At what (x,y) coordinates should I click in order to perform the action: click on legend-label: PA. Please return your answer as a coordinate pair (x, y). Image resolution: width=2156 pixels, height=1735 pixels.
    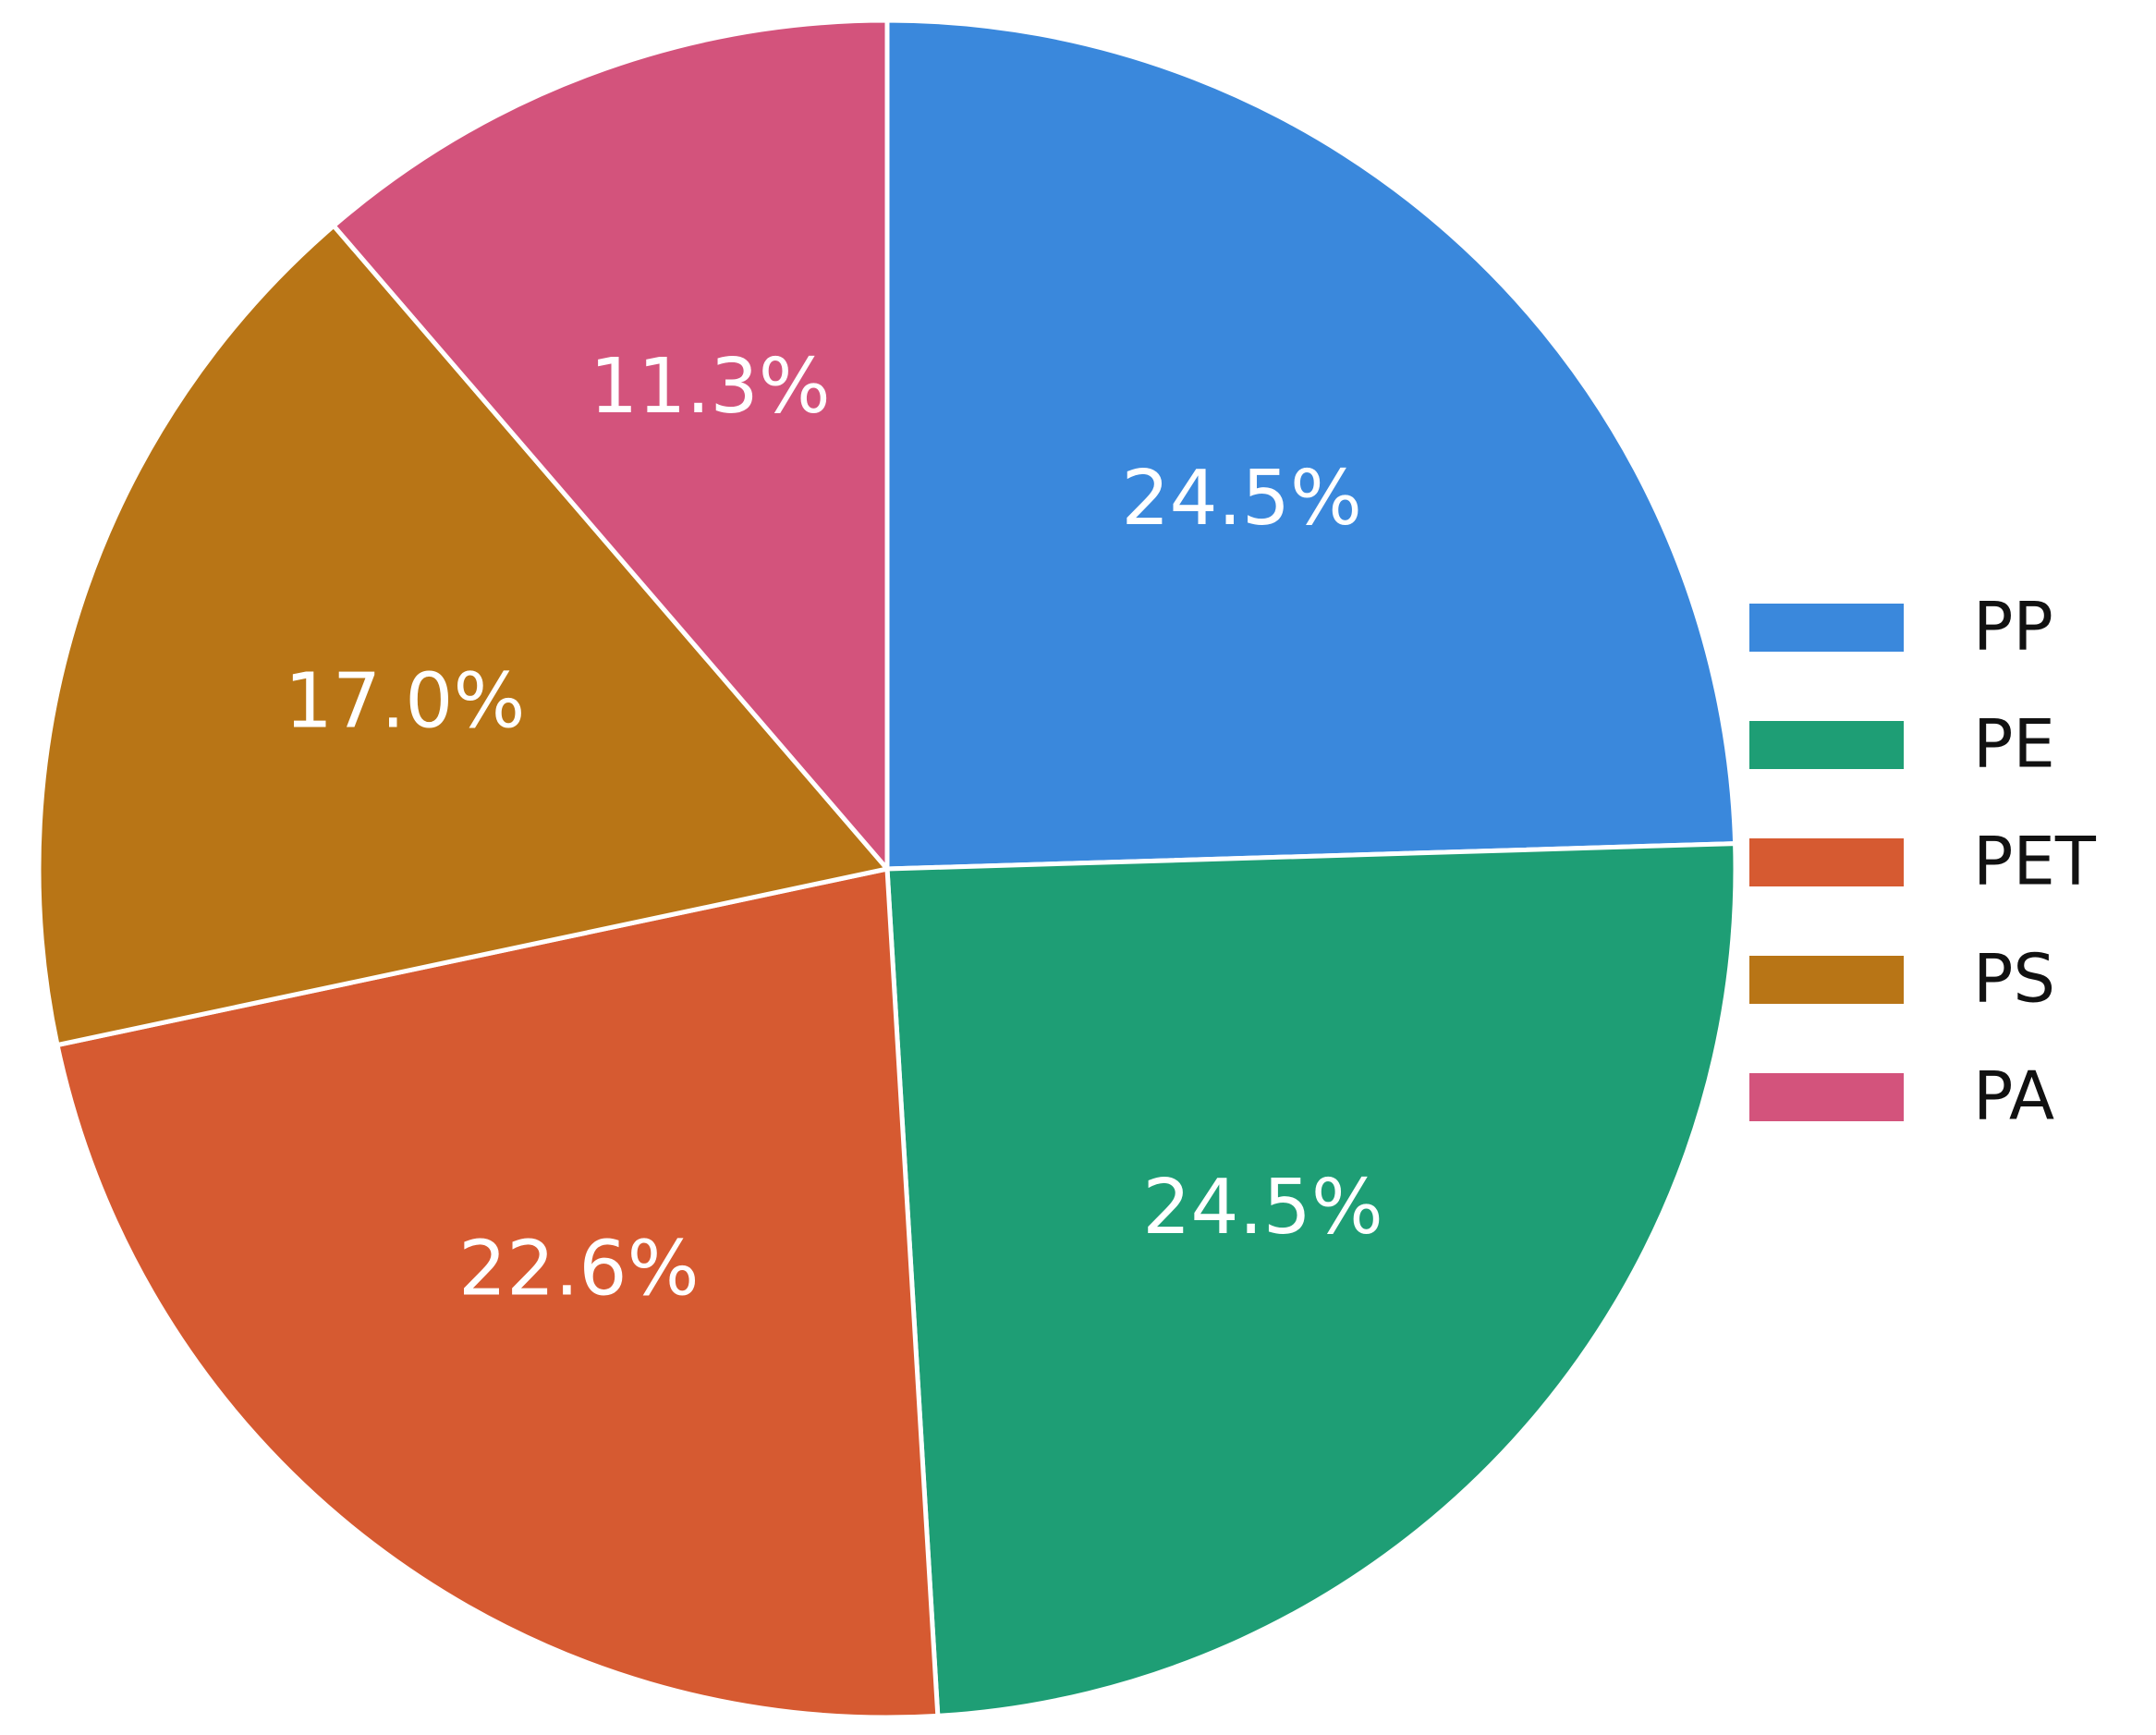
    Looking at the image, I should click on (2013, 1096).